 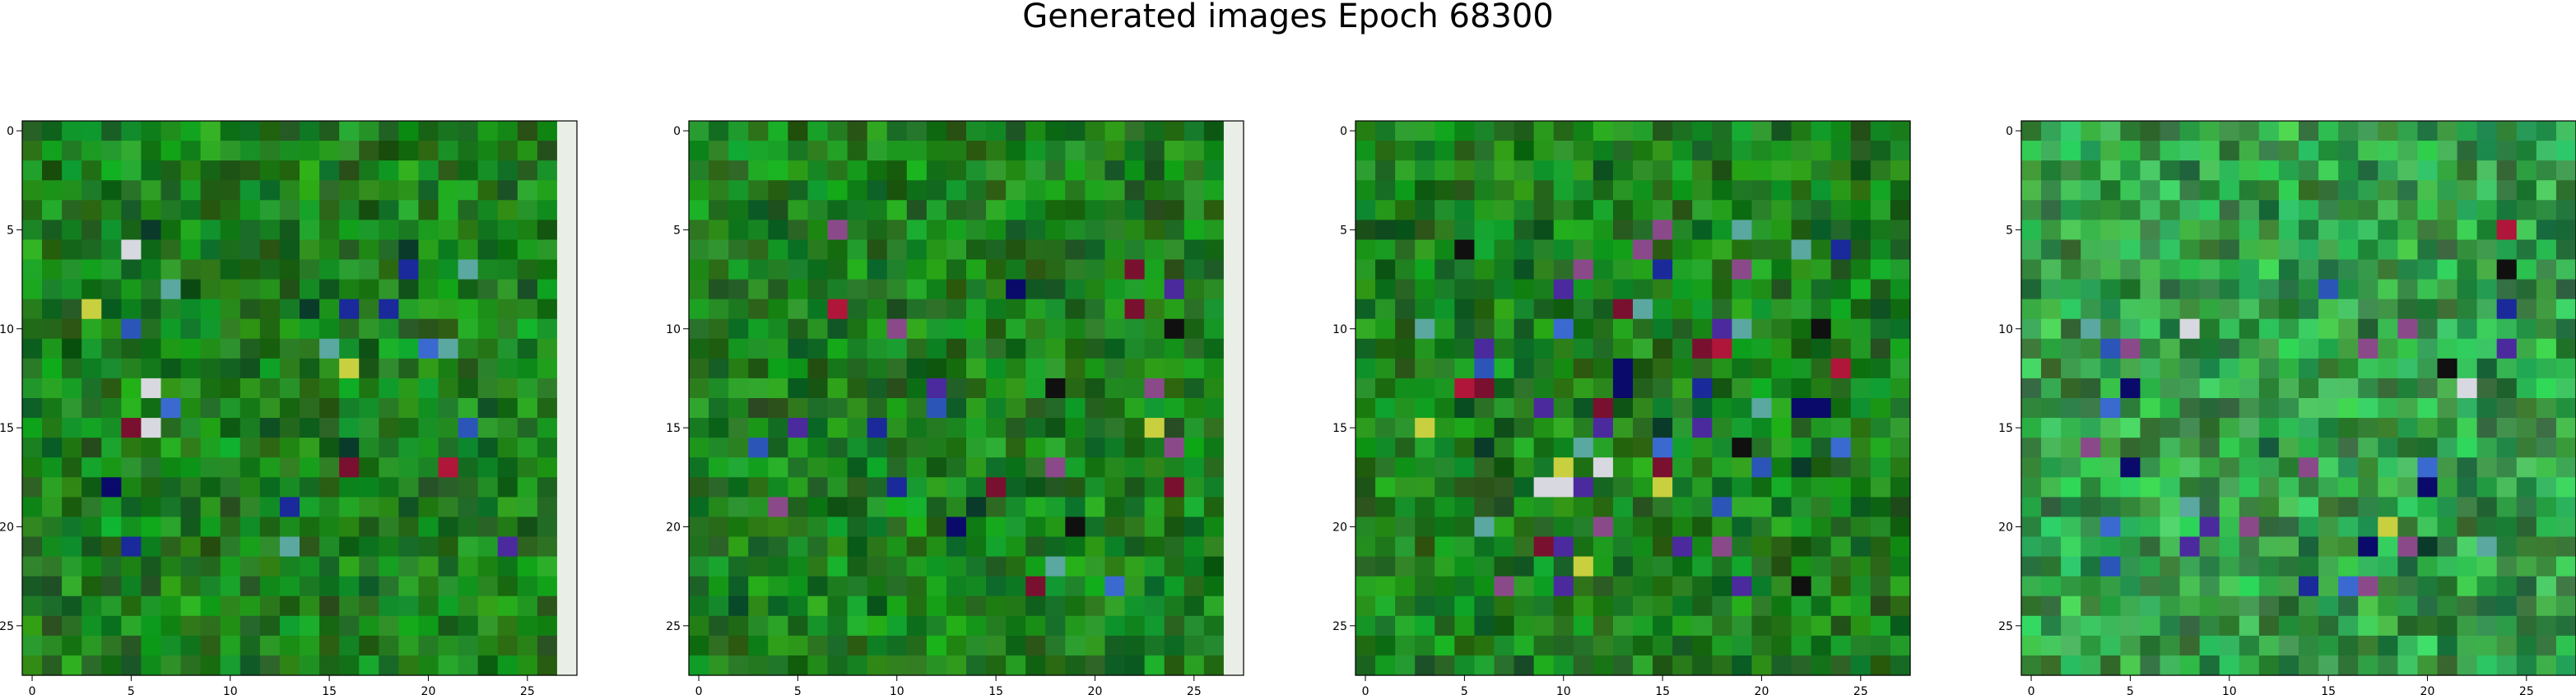 What do you see at coordinates (2009, 131) in the screenshot?
I see `y-tick-label: 0` at bounding box center [2009, 131].